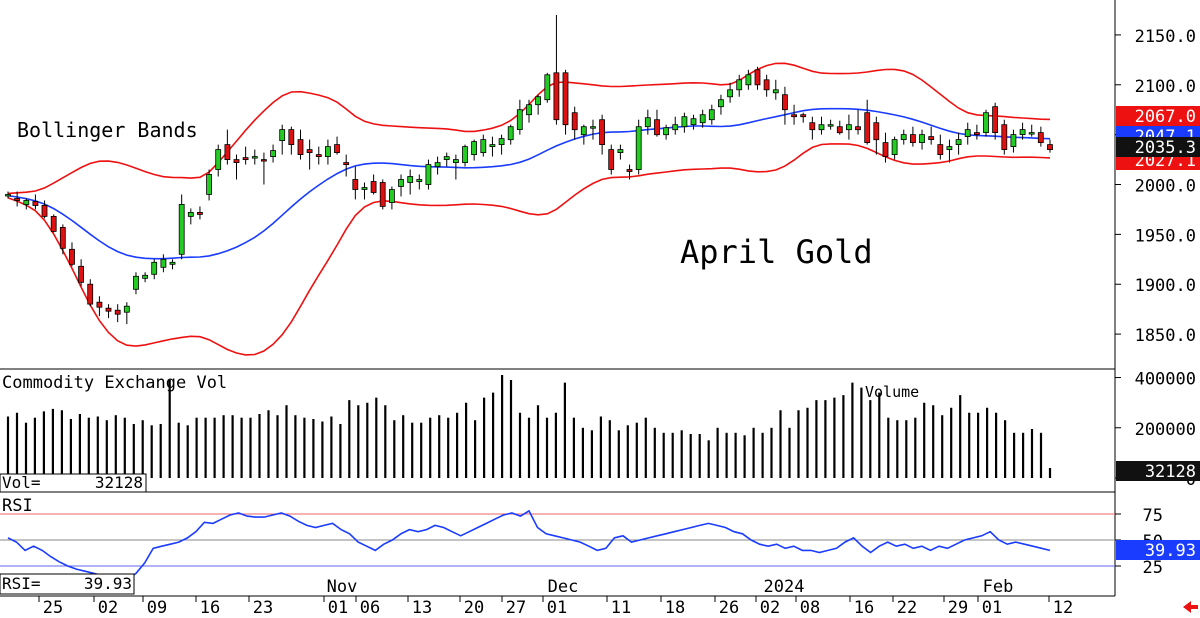 The height and width of the screenshot is (618, 1200). I want to click on x-tick-label: 01, so click(992, 608).